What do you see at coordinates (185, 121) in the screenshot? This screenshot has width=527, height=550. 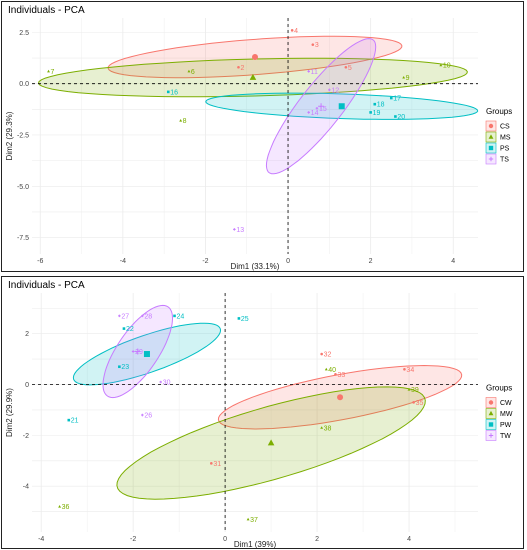 I see `point-label: 8` at bounding box center [185, 121].